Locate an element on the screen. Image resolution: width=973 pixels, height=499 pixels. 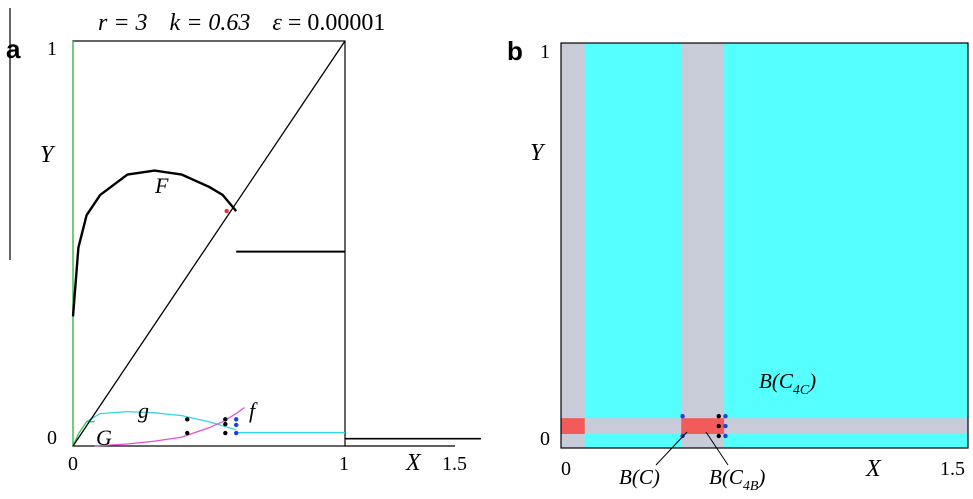
panel-b-ytick-0: 0 is located at coordinates (545, 439).